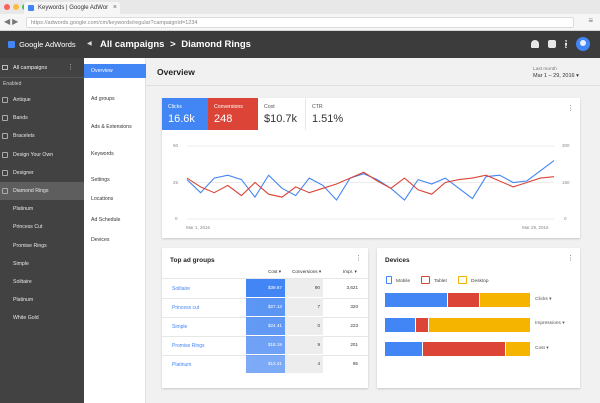  Describe the element at coordinates (350, 272) in the screenshot. I see `column-header-impressions: Impr. ▾` at that location.